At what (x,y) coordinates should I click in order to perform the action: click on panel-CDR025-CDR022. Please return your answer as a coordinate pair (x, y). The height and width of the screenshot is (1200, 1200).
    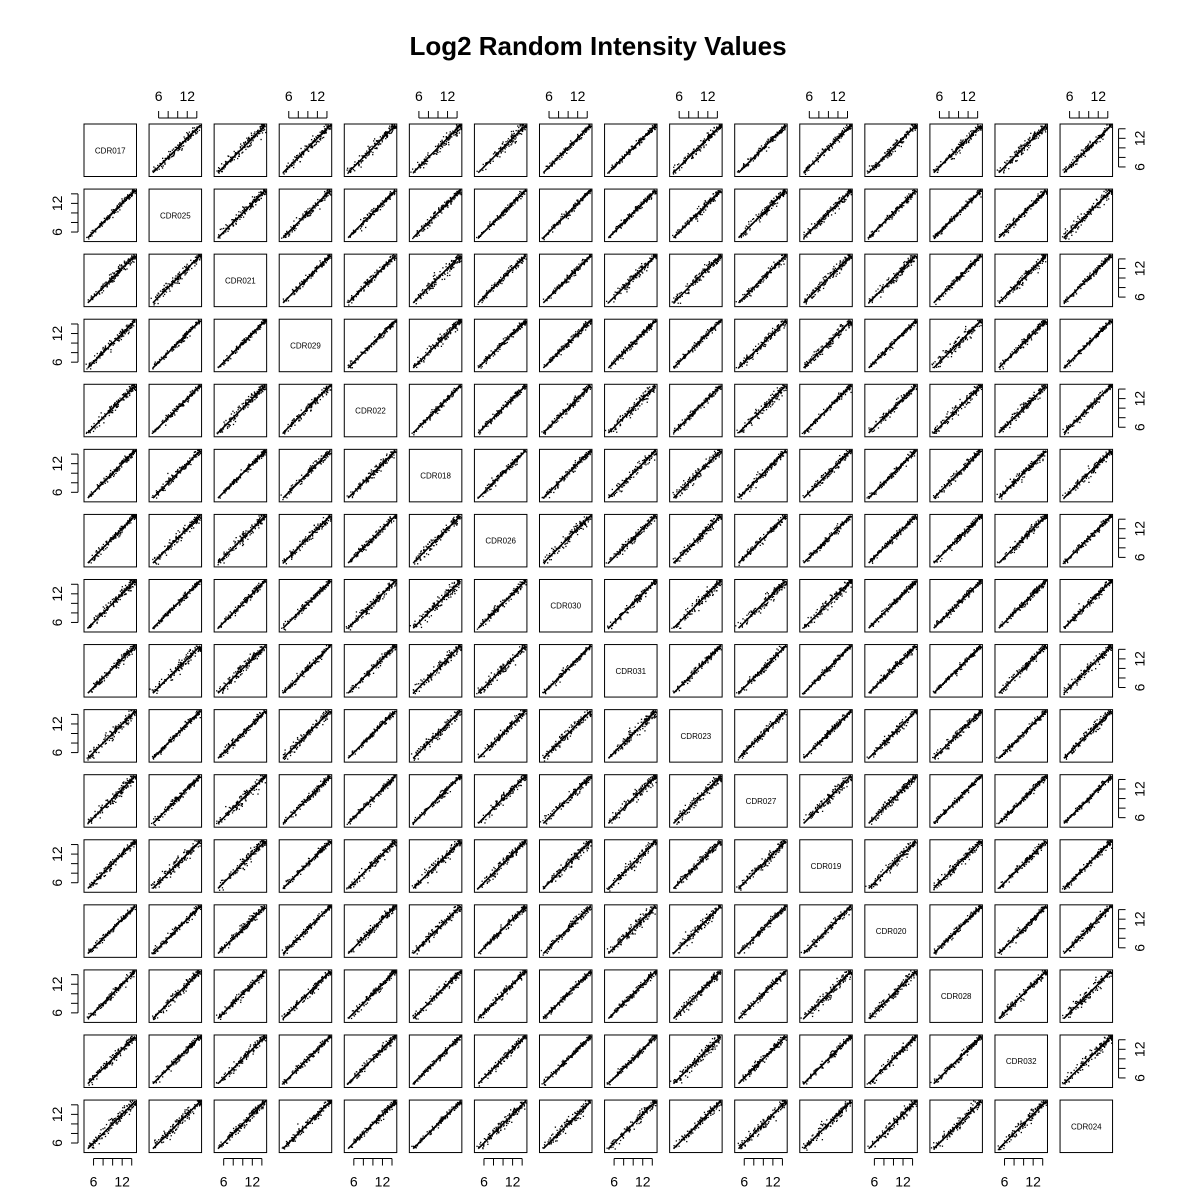
    Looking at the image, I should click on (370, 215).